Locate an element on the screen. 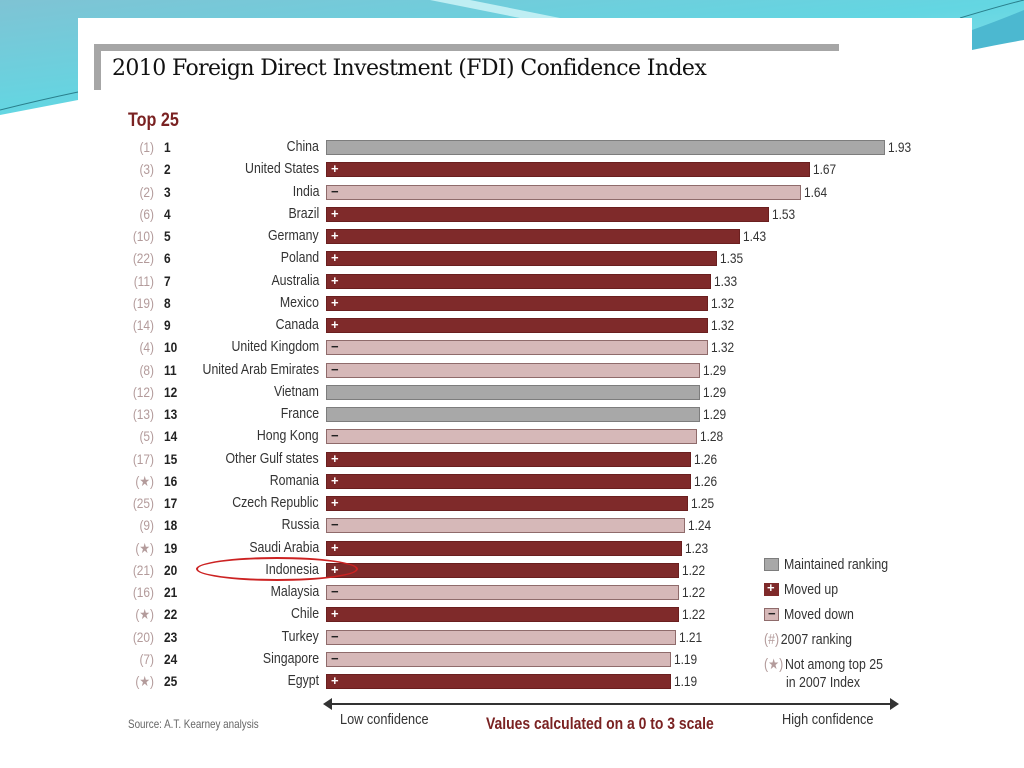 The height and width of the screenshot is (768, 1024). bar-romania: + is located at coordinates (508, 481).